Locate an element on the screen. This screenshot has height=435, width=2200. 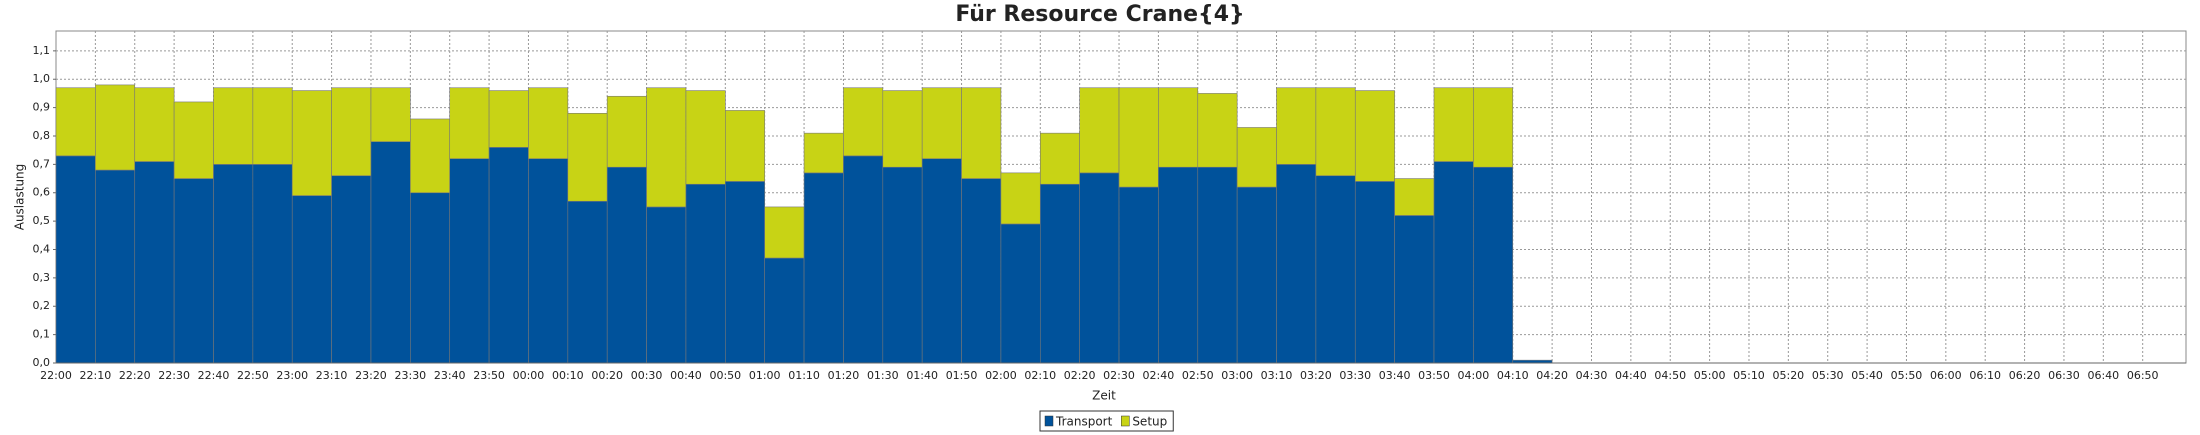
x-tick-label: 06:10 is located at coordinates (1985, 375).